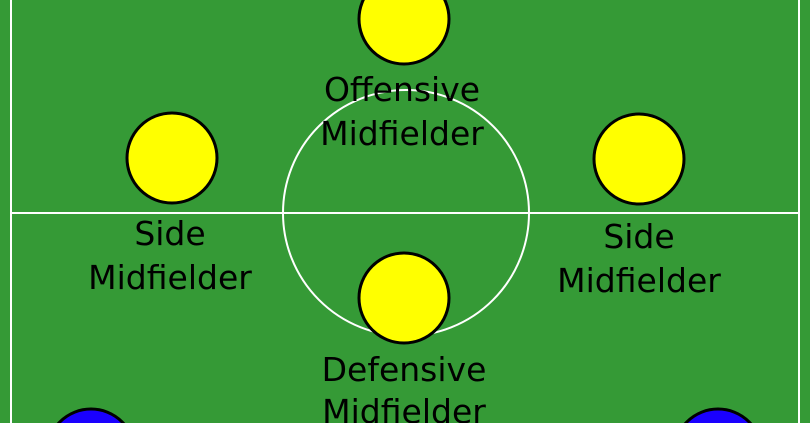 The image size is (810, 423). I want to click on side-midfielder-left-label-line1: Side, so click(169, 233).